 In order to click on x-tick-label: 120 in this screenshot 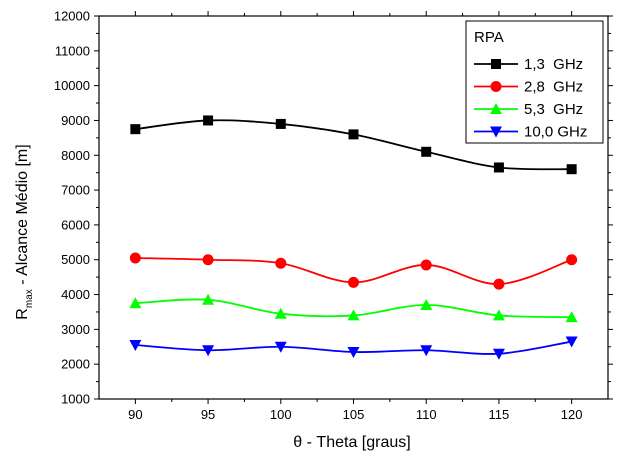, I will do `click(572, 414)`.